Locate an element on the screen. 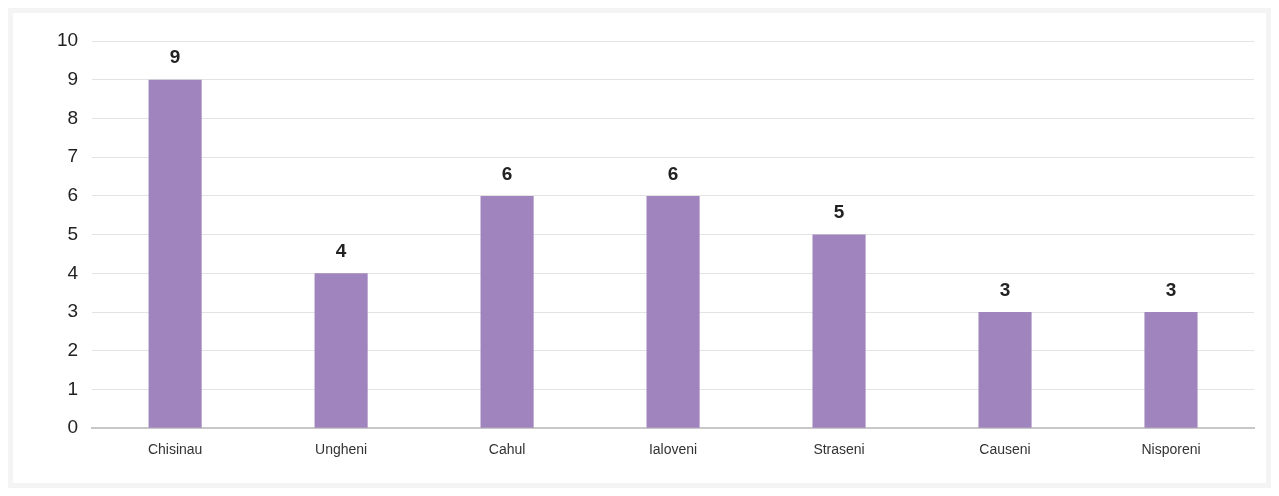 The image size is (1279, 496). y-tick-label: 5 is located at coordinates (73, 233).